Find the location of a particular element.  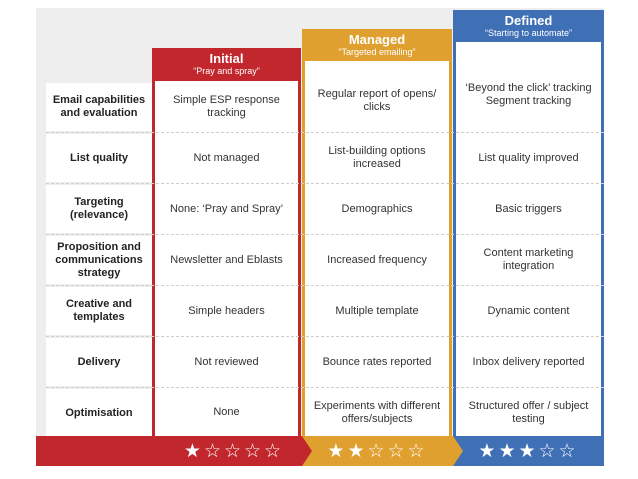

column-title: Initial is located at coordinates (226, 58).